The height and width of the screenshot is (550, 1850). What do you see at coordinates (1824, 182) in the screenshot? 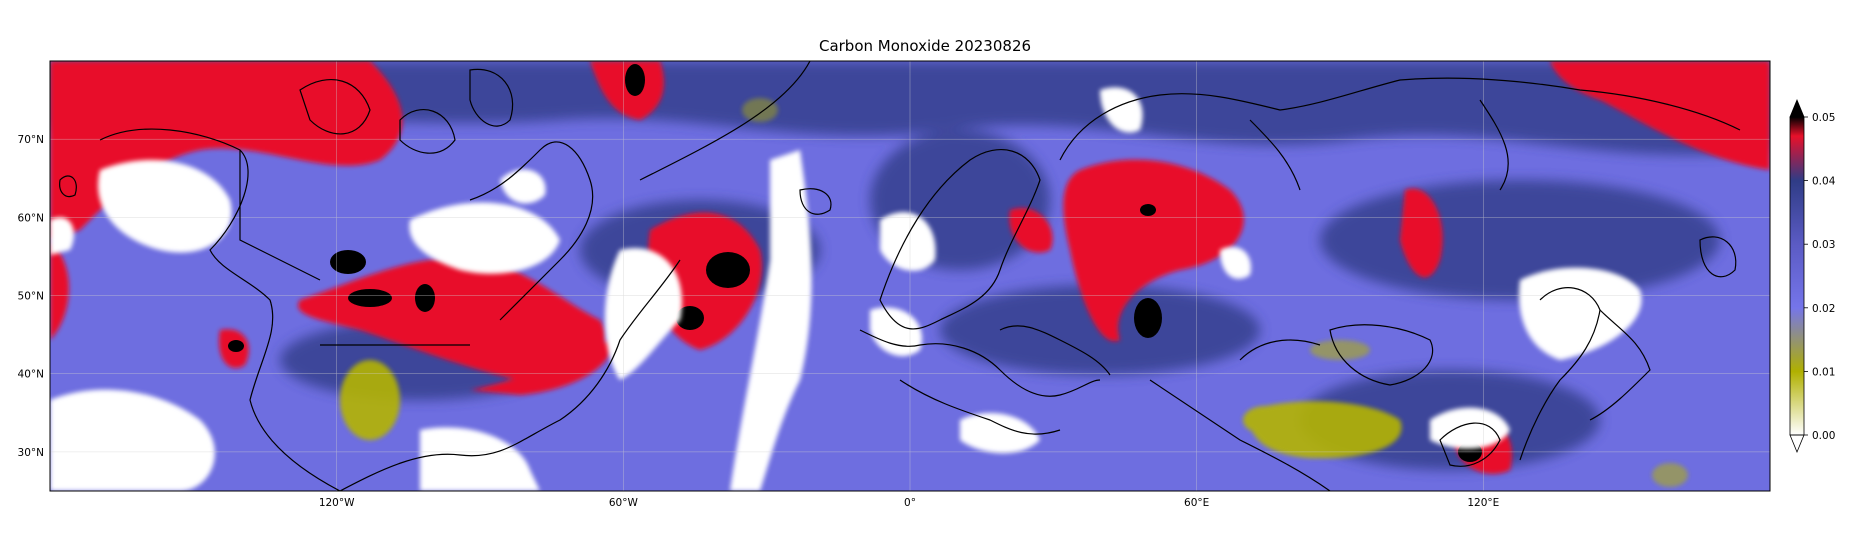
I see `colorbar-tick-label: 0.04` at bounding box center [1824, 182].